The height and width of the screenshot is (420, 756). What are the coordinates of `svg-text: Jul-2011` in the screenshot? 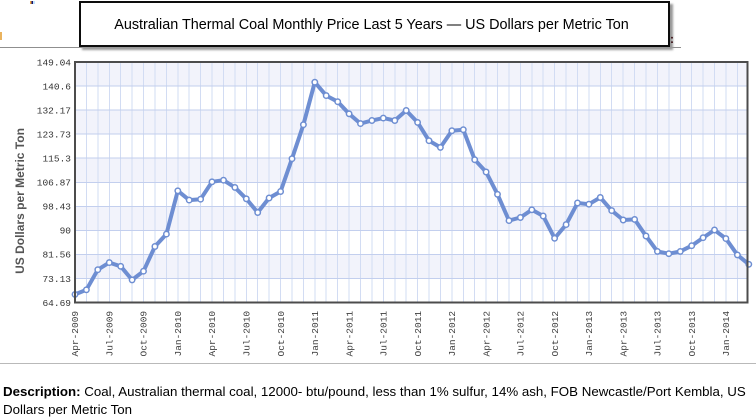 It's located at (384, 334).